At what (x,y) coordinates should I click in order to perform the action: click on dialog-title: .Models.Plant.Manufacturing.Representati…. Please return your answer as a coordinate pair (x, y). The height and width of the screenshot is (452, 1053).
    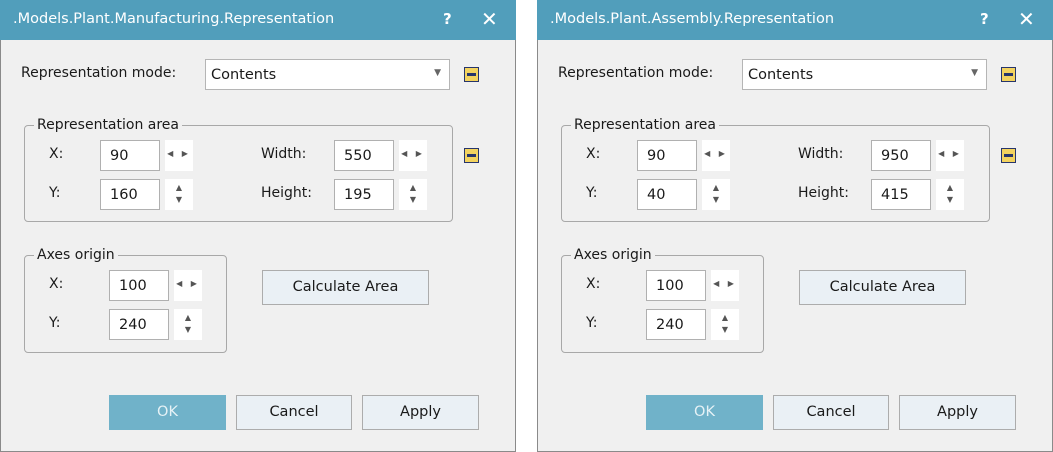
    Looking at the image, I should click on (174, 19).